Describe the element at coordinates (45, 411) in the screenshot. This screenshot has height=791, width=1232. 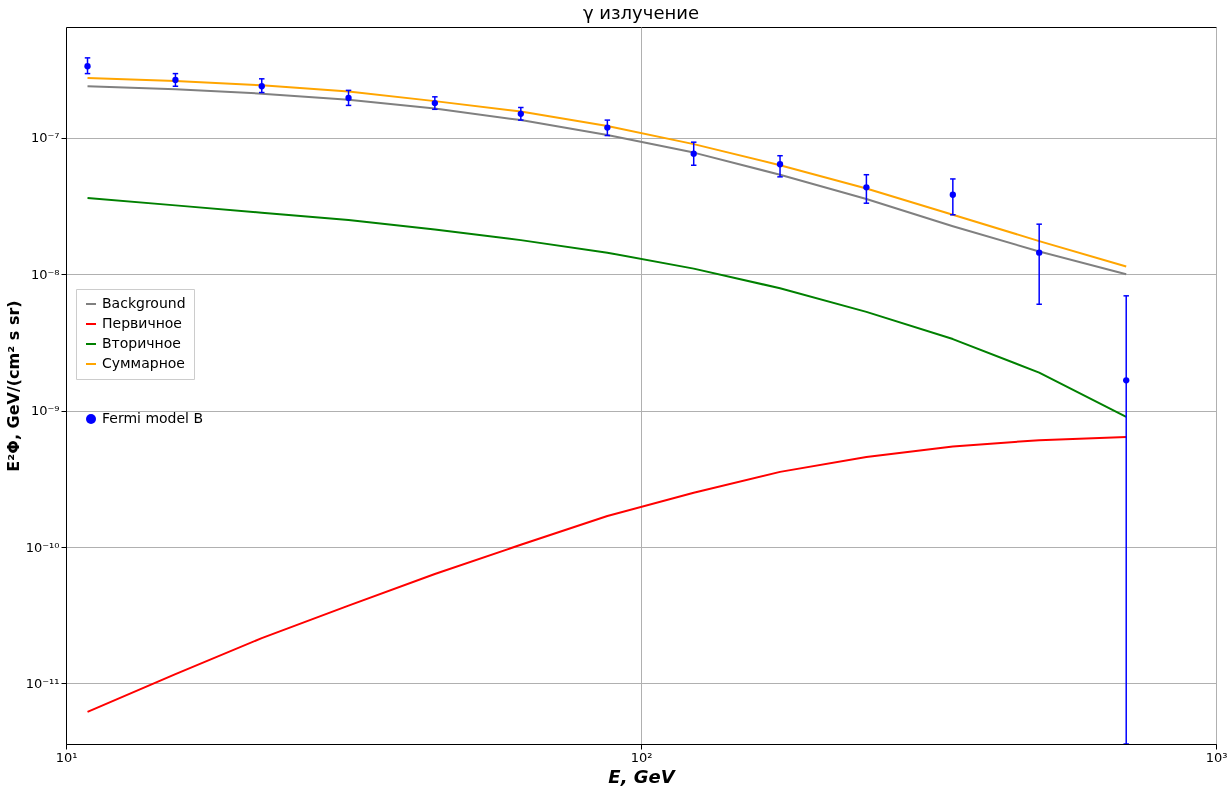
I see `y-tick-label: 10⁻⁹` at that location.